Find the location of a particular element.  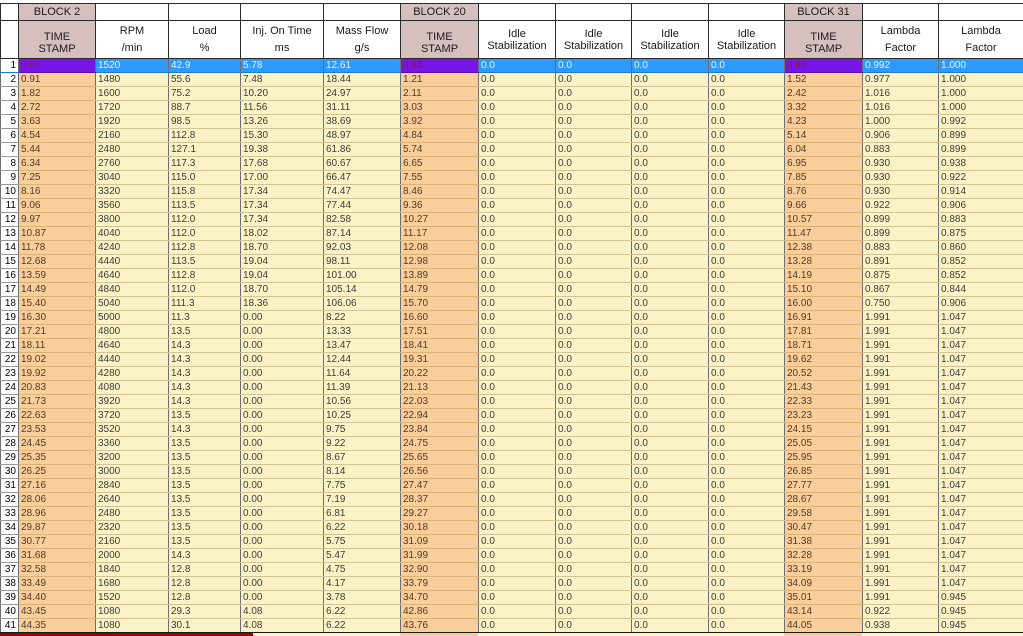

cell-block2-timestamp: 31.68 is located at coordinates (57, 555).